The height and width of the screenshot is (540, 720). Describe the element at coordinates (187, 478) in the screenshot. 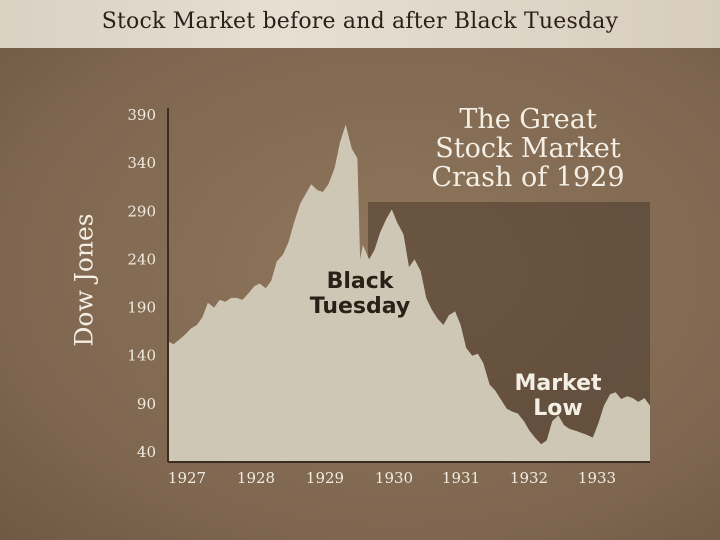

I see `x-tick-label: 1927` at that location.